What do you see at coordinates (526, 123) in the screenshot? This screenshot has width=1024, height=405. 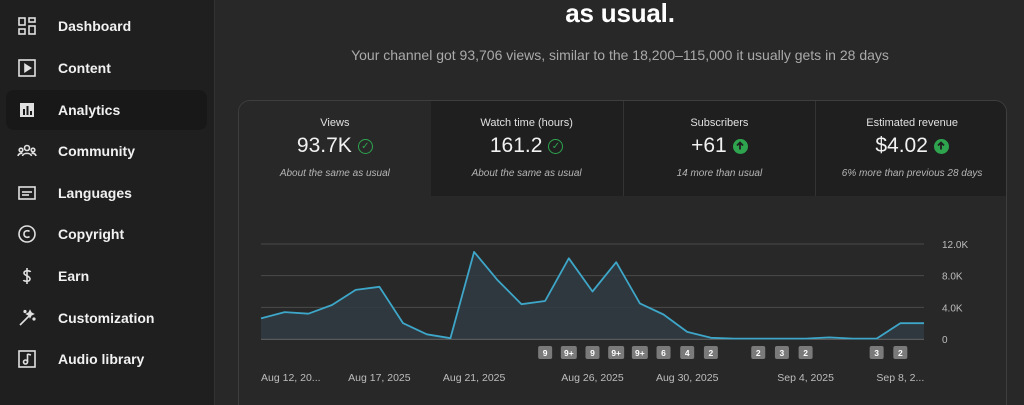 I see `metric-title: Watch time (hours)` at bounding box center [526, 123].